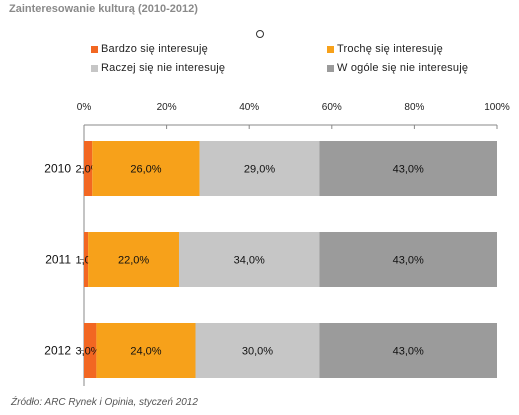 The width and height of the screenshot is (519, 415). I want to click on data-label-2011-series-2: 34,0%, so click(249, 261).